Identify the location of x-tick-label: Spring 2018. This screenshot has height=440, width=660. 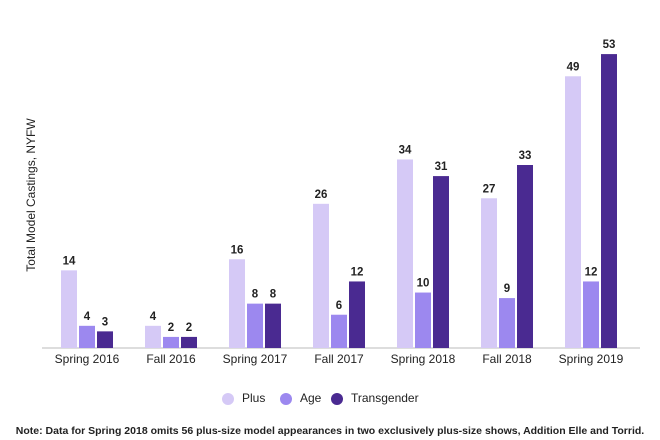
(423, 359).